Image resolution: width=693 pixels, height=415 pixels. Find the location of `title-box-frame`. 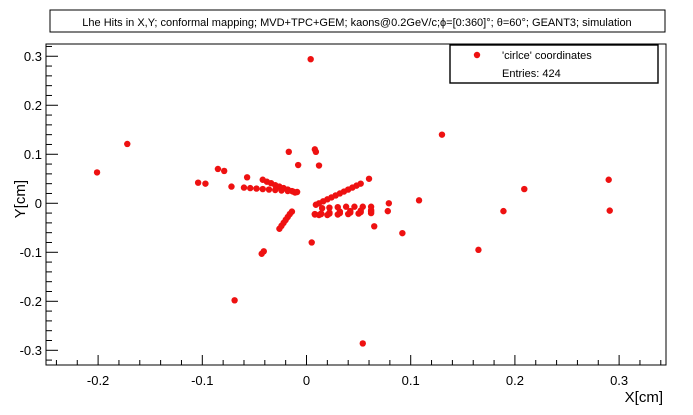

title-box-frame is located at coordinates (357, 21).